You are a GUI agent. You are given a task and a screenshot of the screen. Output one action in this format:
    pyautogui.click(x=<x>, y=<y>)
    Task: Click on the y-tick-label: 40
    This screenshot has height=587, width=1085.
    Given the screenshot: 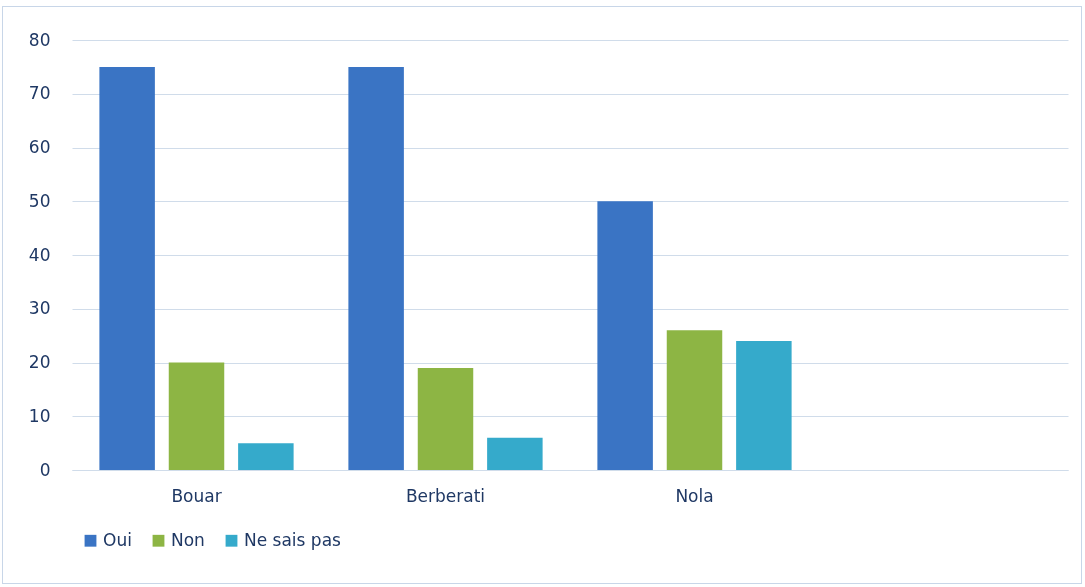 What is the action you would take?
    pyautogui.click(x=39, y=254)
    